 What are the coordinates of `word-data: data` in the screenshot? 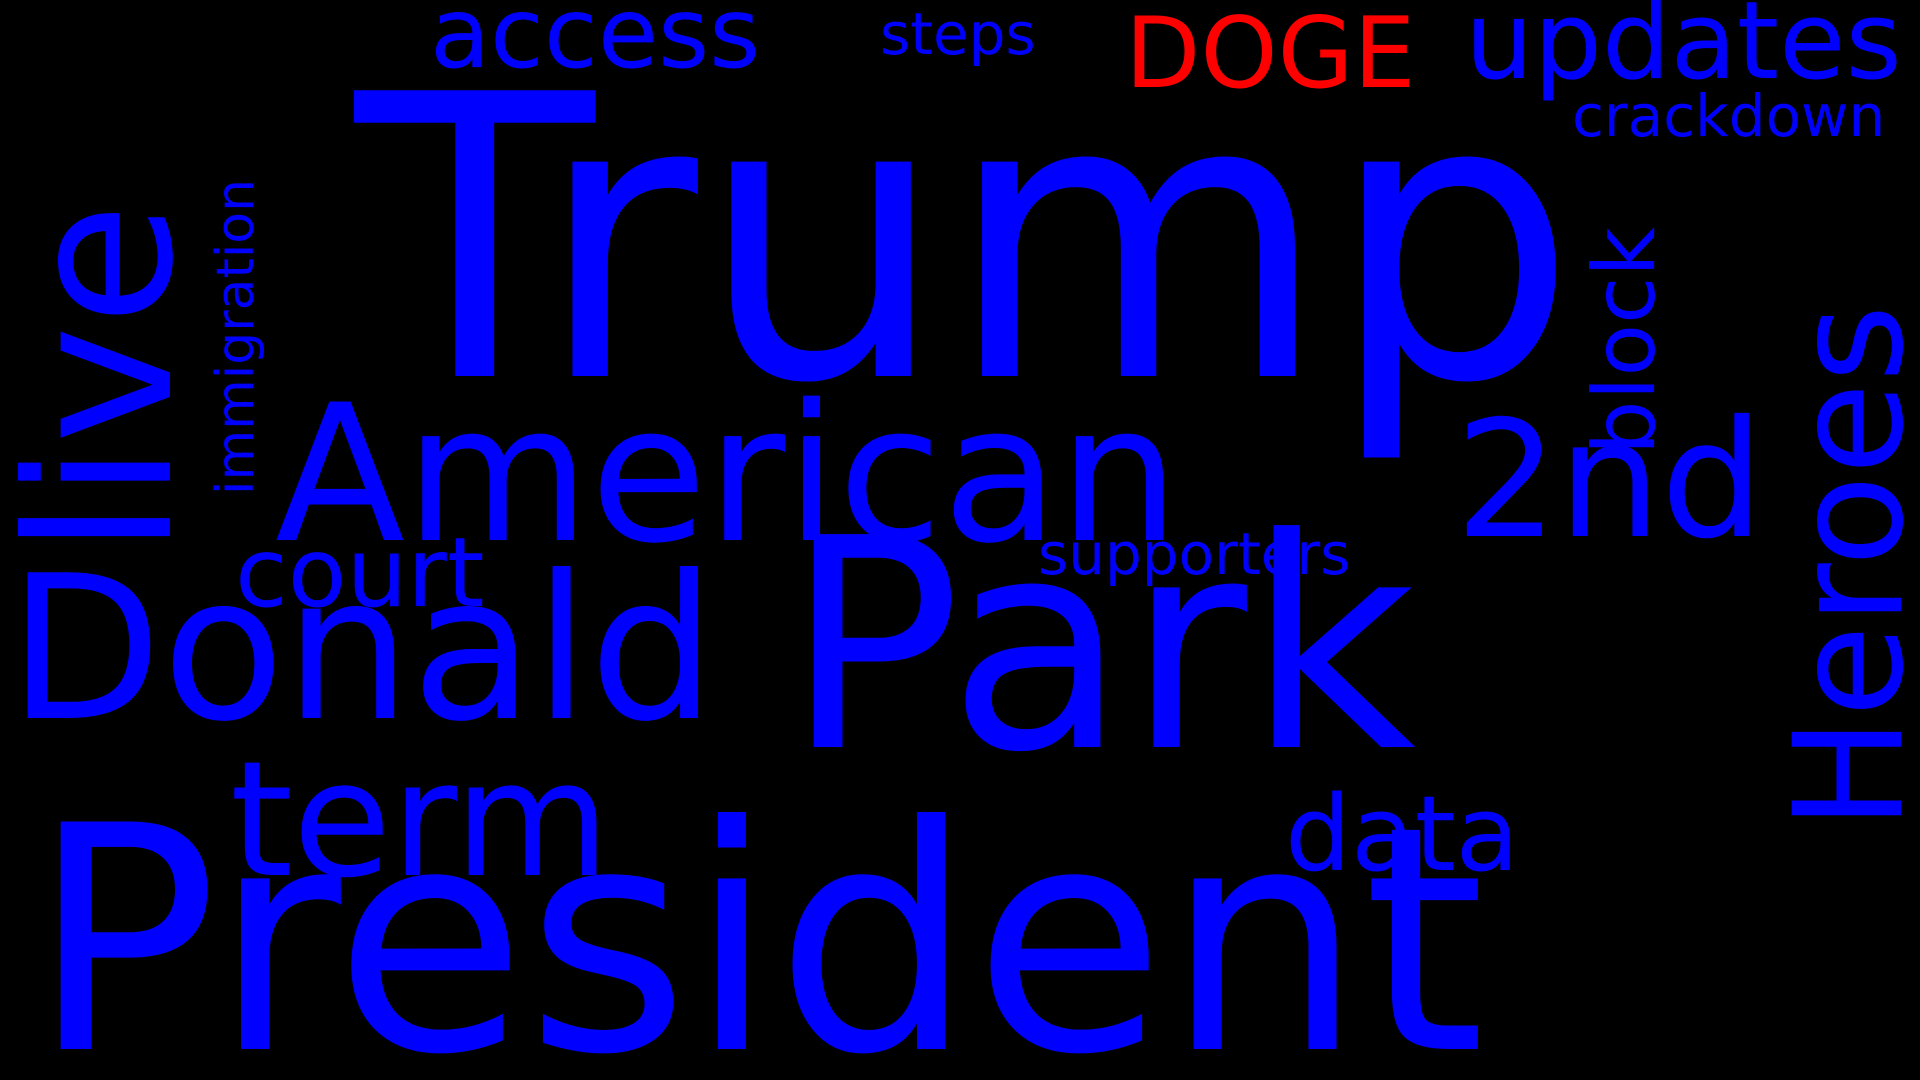 It's located at (1402, 834).